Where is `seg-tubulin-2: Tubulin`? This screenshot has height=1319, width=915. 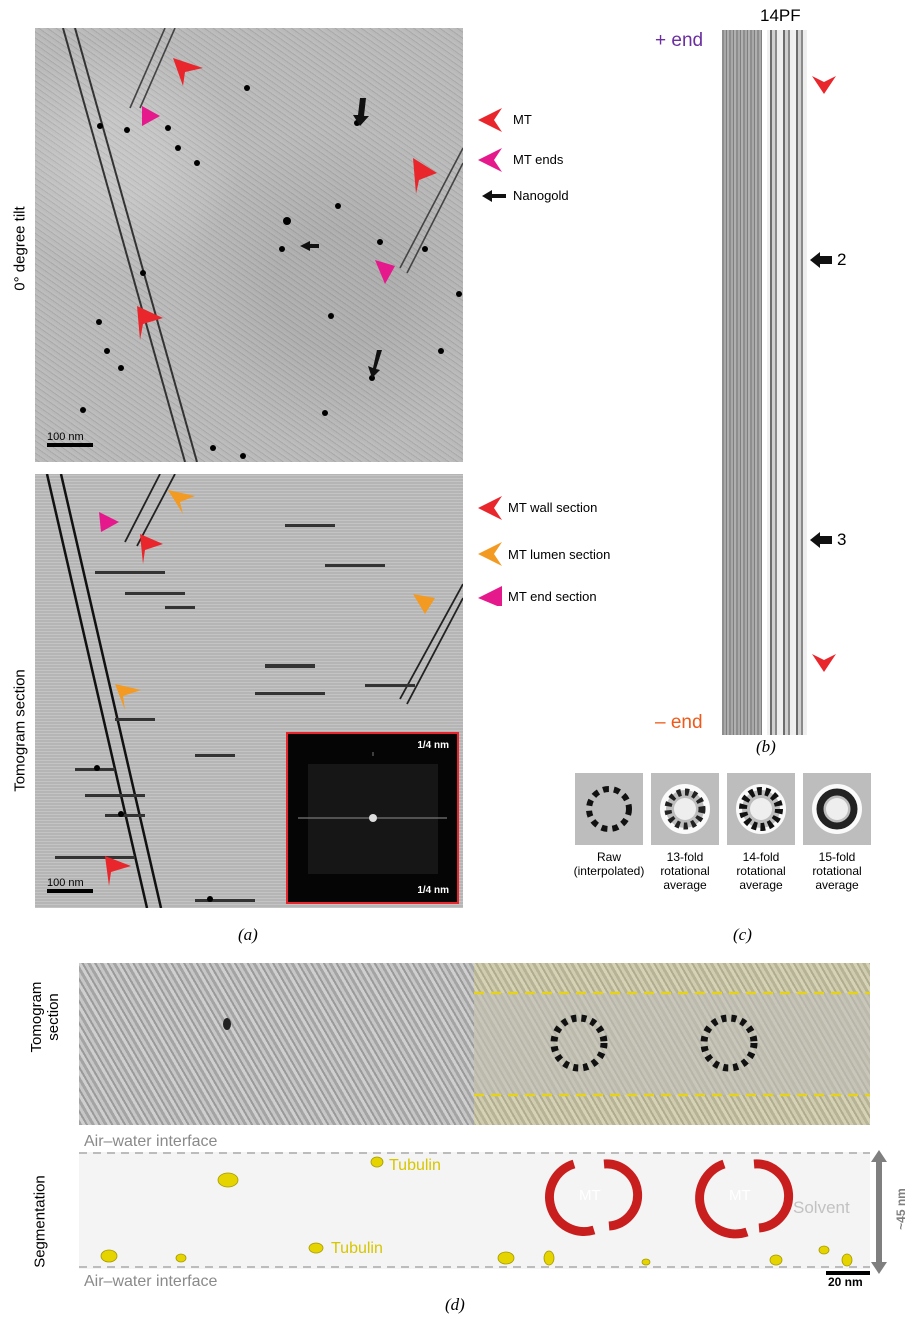 seg-tubulin-2: Tubulin is located at coordinates (357, 1248).